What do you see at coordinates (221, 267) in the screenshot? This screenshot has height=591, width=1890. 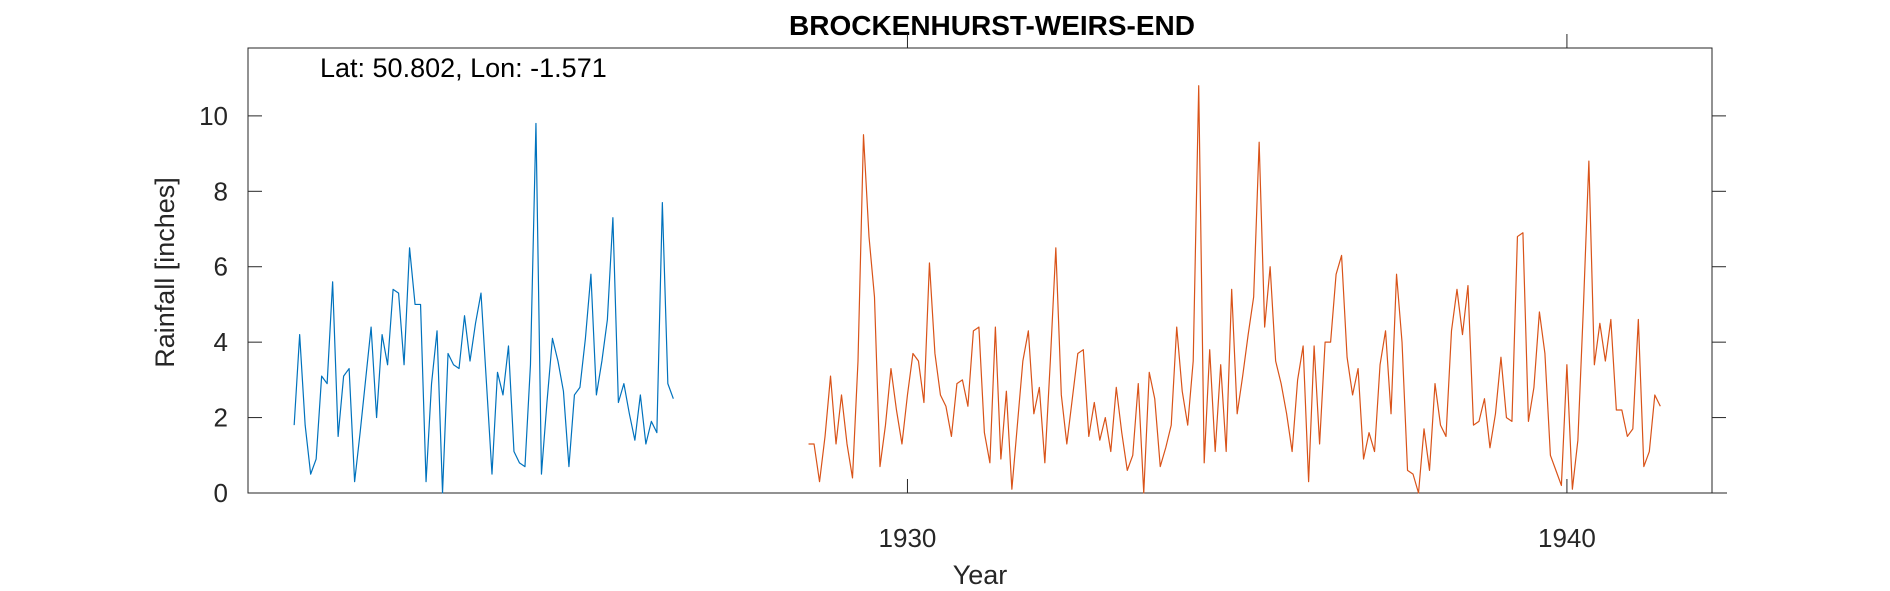 I see `y-tick-label: 6` at bounding box center [221, 267].